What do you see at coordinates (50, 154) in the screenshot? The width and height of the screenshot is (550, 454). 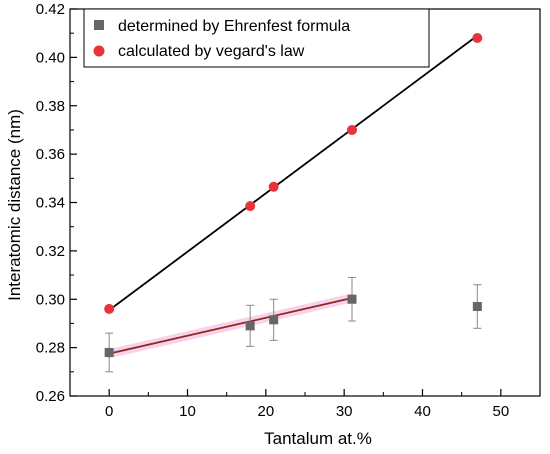 I see `y-tick-label: 0.36` at bounding box center [50, 154].